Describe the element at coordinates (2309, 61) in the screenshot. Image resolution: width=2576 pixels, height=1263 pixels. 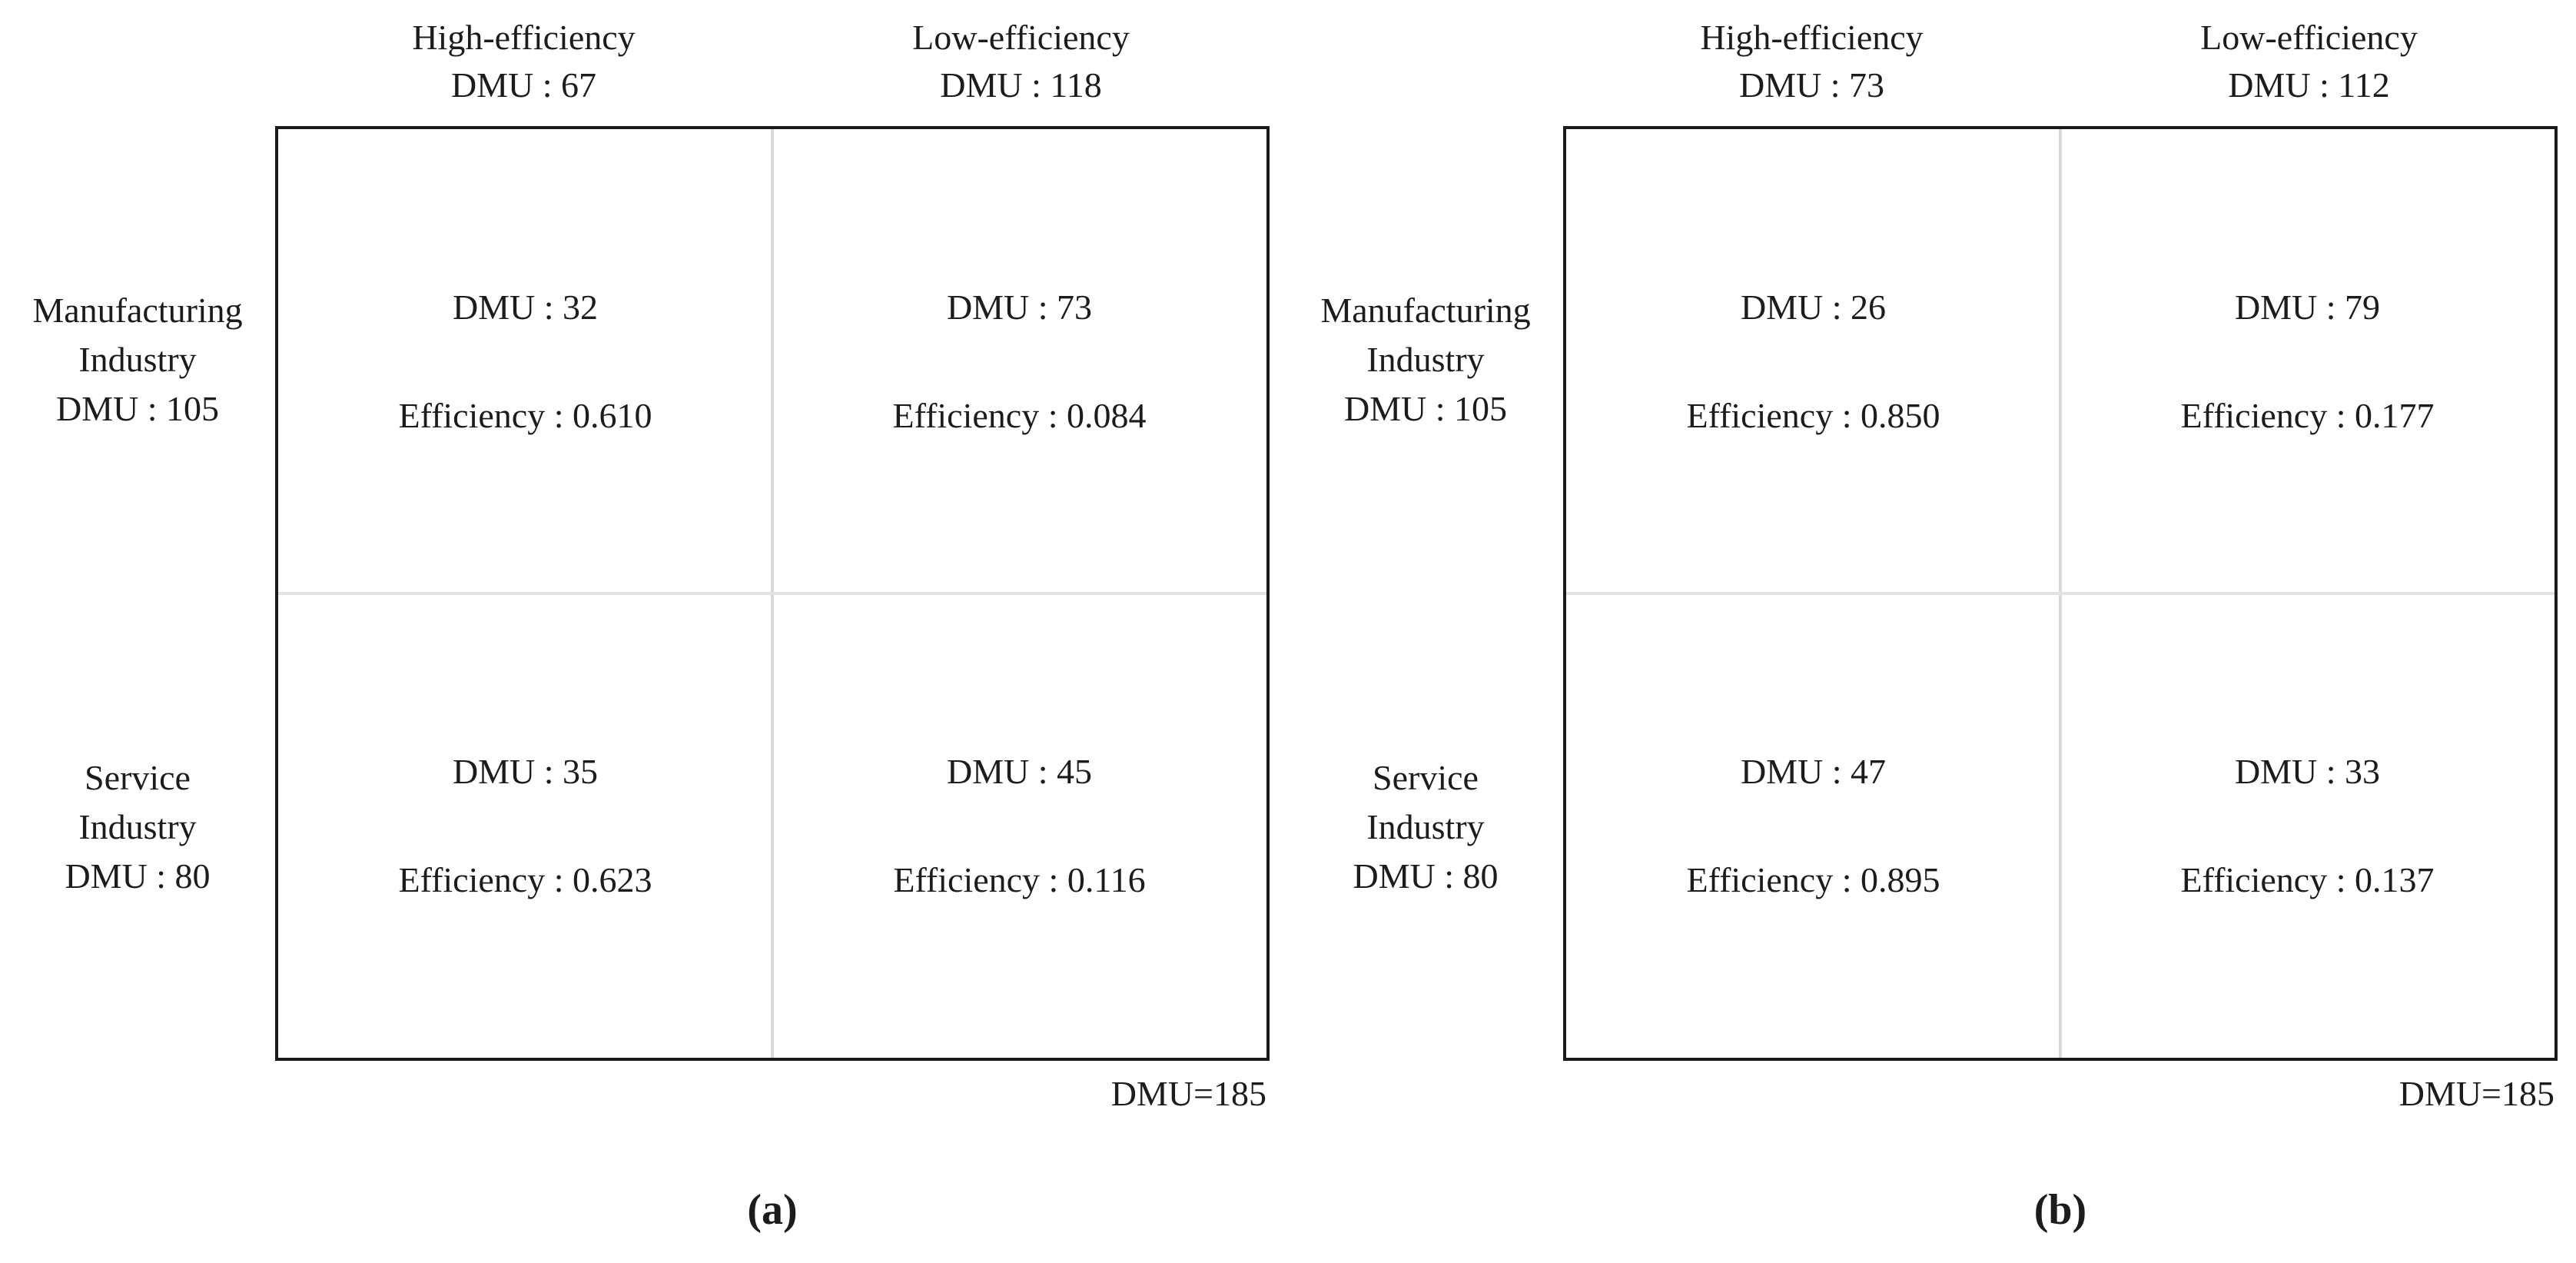
I see `column-header-low-efficiency: Low-efficiency DMU : 112` at that location.